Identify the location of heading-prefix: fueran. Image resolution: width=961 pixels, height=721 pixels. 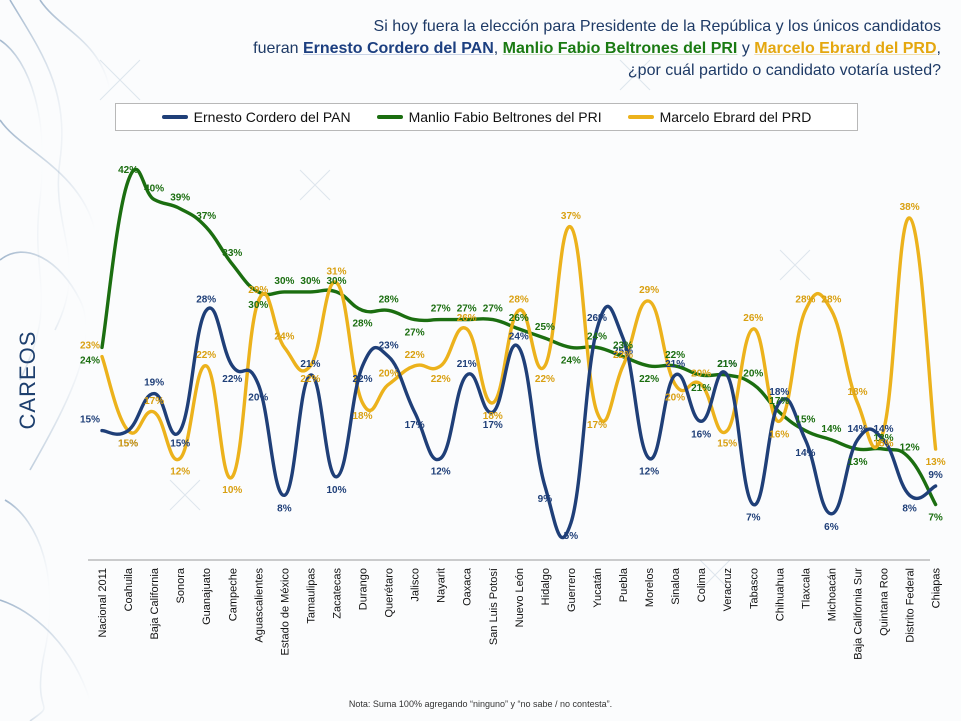
(278, 48).